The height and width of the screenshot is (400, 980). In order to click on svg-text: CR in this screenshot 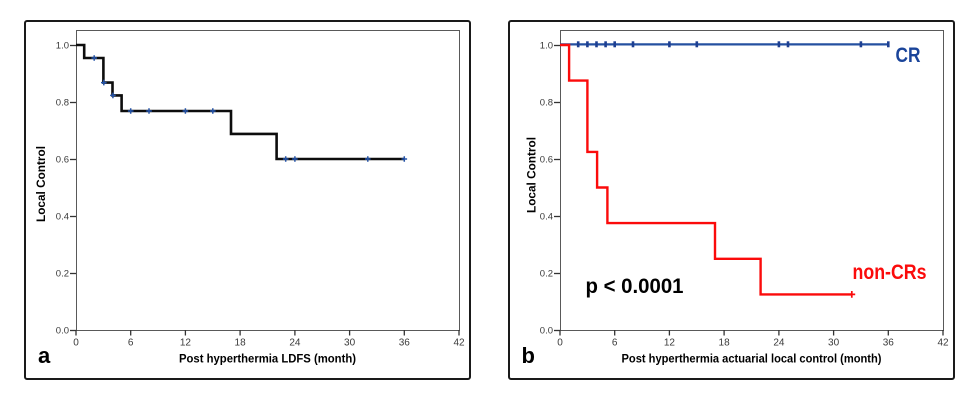, I will do `click(908, 55)`.